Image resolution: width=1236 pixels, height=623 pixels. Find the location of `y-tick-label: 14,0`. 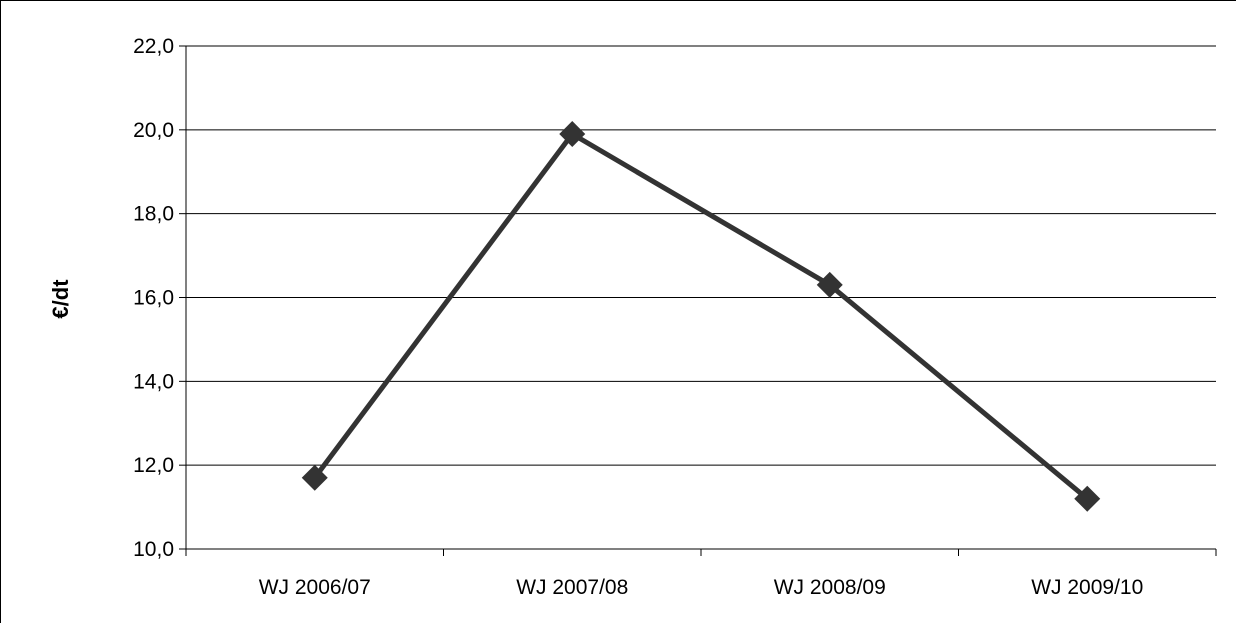

y-tick-label: 14,0 is located at coordinates (153, 381).